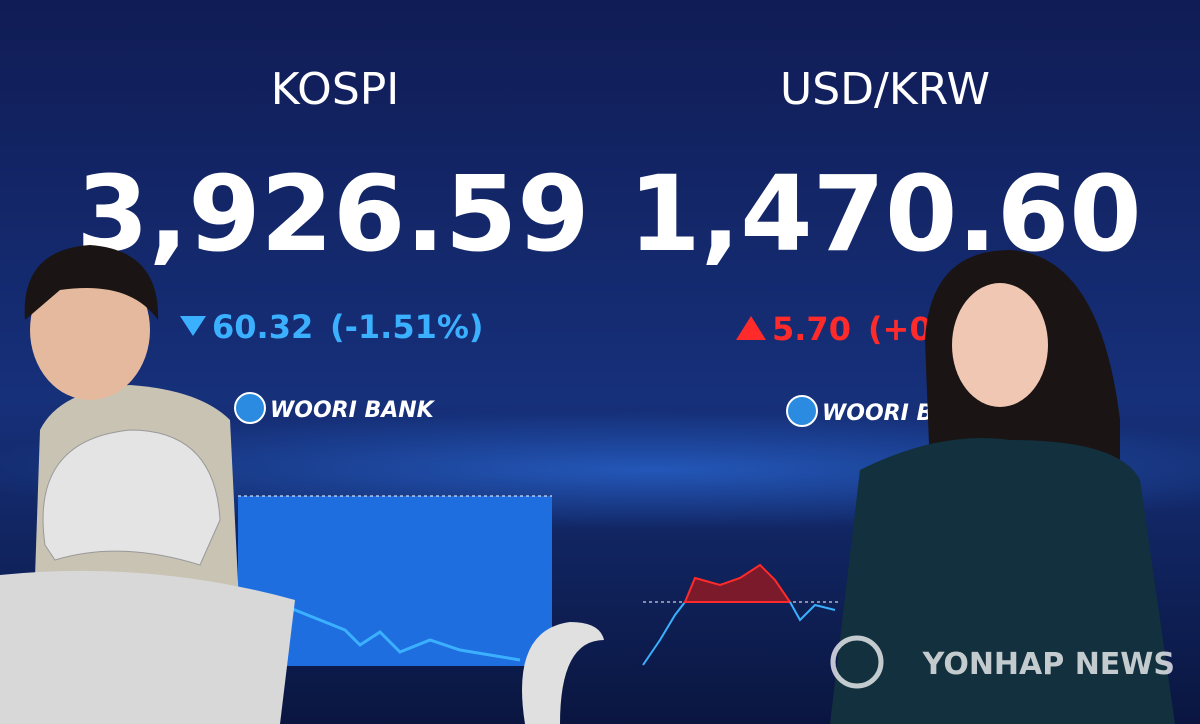 This screenshot has width=1200, height=724. What do you see at coordinates (884, 214) in the screenshot?
I see `fx-value: 1,470.60` at bounding box center [884, 214].